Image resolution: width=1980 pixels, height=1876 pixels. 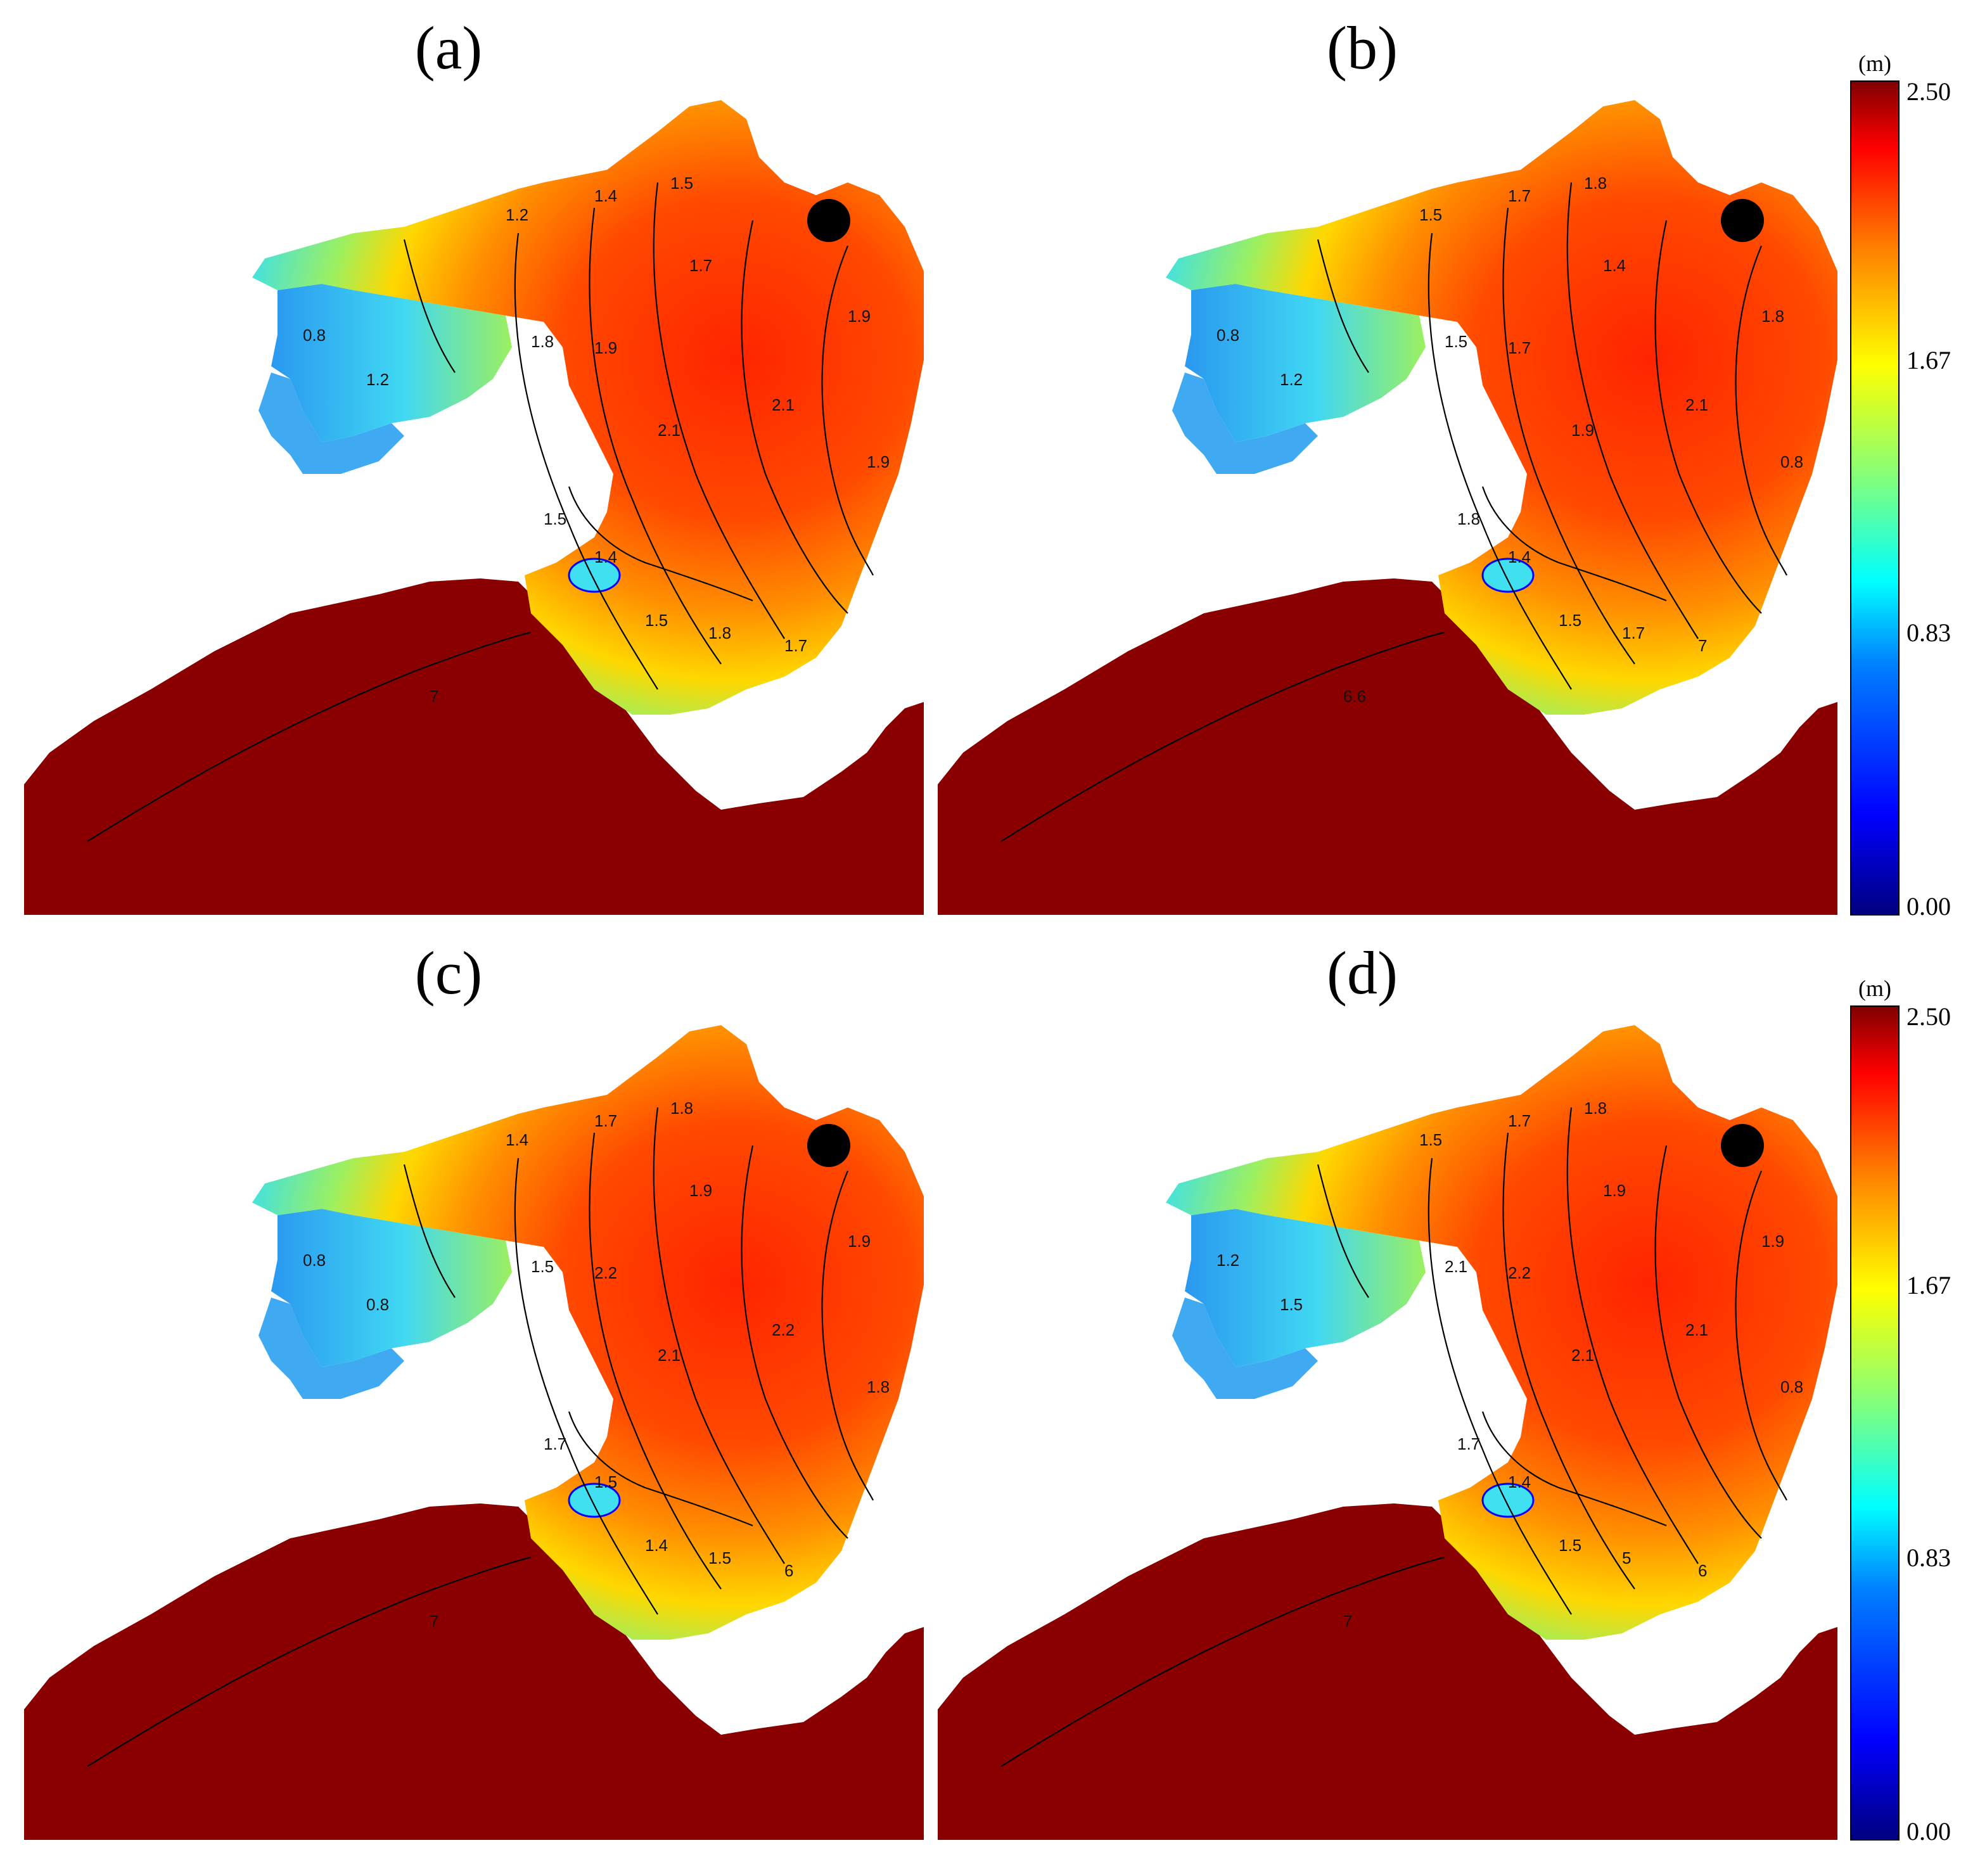 What do you see at coordinates (1900, 486) in the screenshot?
I see `colorbar-top: (m) 2.50 1.67 0.83 0.00` at bounding box center [1900, 486].